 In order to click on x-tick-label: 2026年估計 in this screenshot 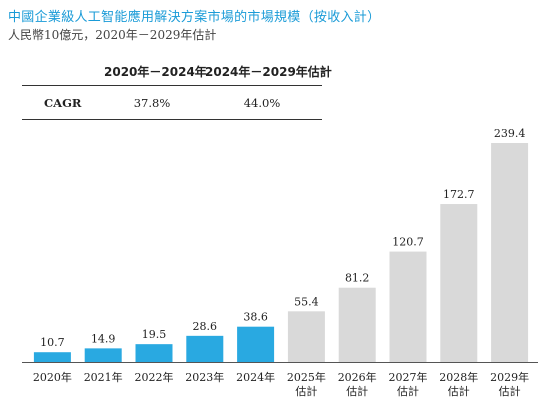, I will do `click(357, 384)`.